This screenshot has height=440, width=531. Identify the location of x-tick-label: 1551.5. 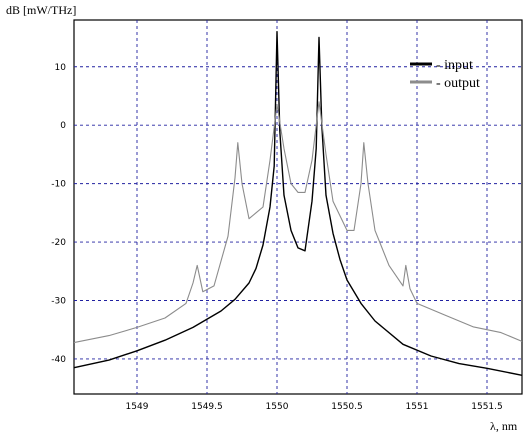
(487, 407).